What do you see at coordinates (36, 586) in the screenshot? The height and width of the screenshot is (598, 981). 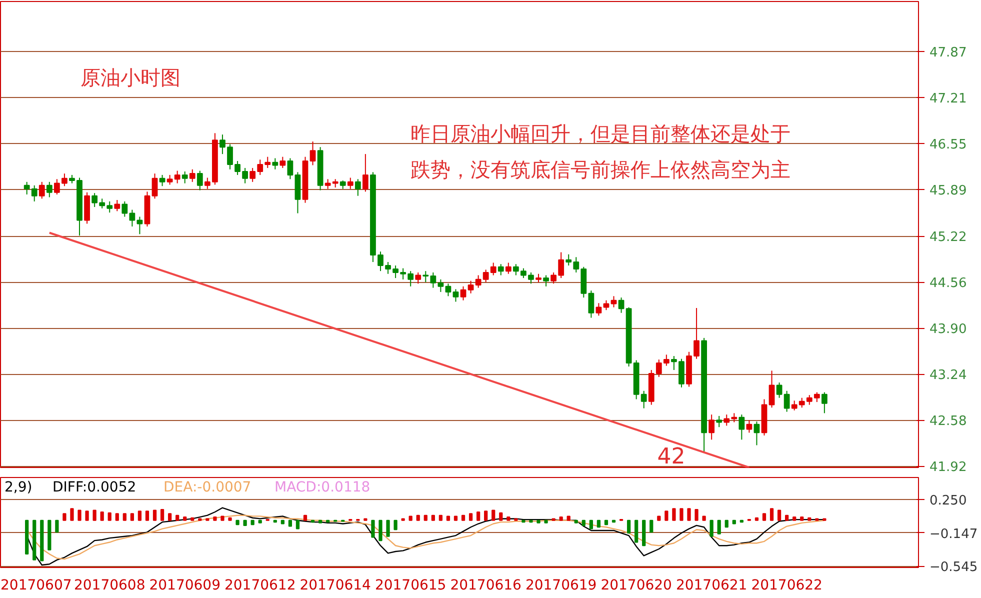 I see `x-tick-label: 20170607` at bounding box center [36, 586].